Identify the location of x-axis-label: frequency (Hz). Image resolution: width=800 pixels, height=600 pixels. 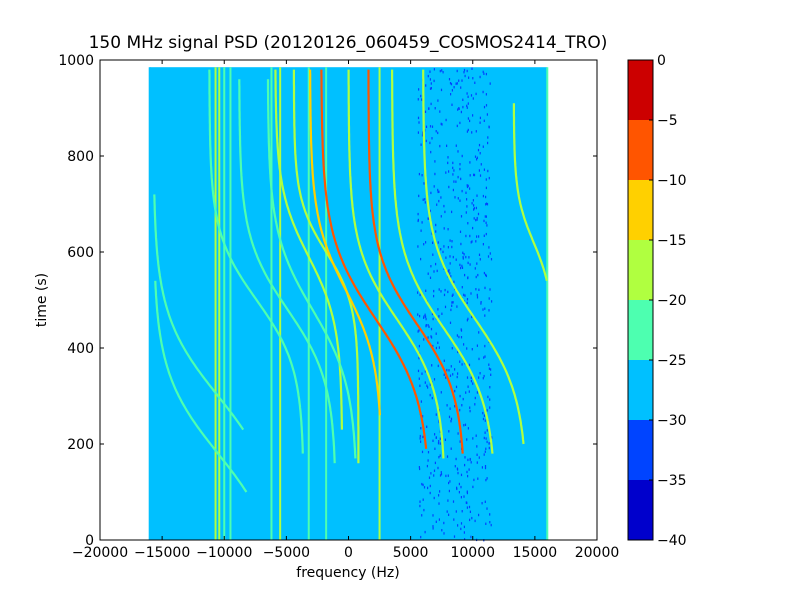
(347, 573).